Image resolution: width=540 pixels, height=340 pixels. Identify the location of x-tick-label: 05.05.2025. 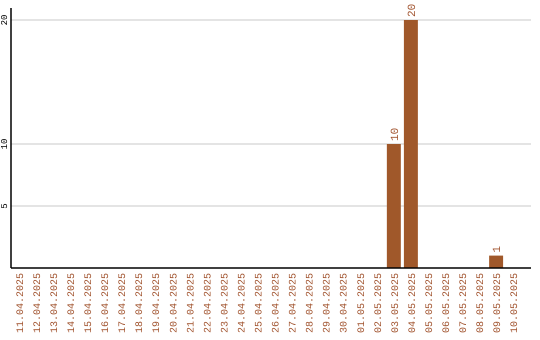
(430, 303).